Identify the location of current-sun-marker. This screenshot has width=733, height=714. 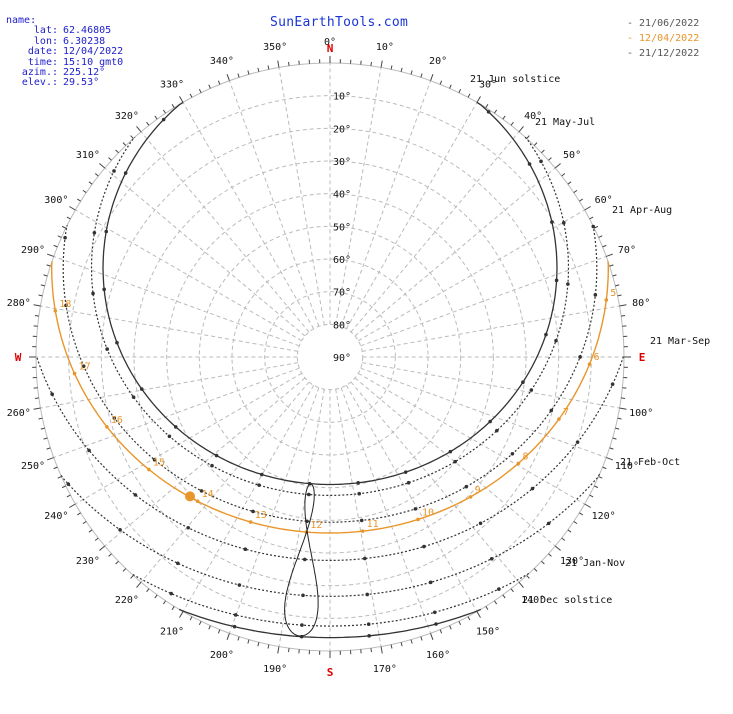
(190, 496).